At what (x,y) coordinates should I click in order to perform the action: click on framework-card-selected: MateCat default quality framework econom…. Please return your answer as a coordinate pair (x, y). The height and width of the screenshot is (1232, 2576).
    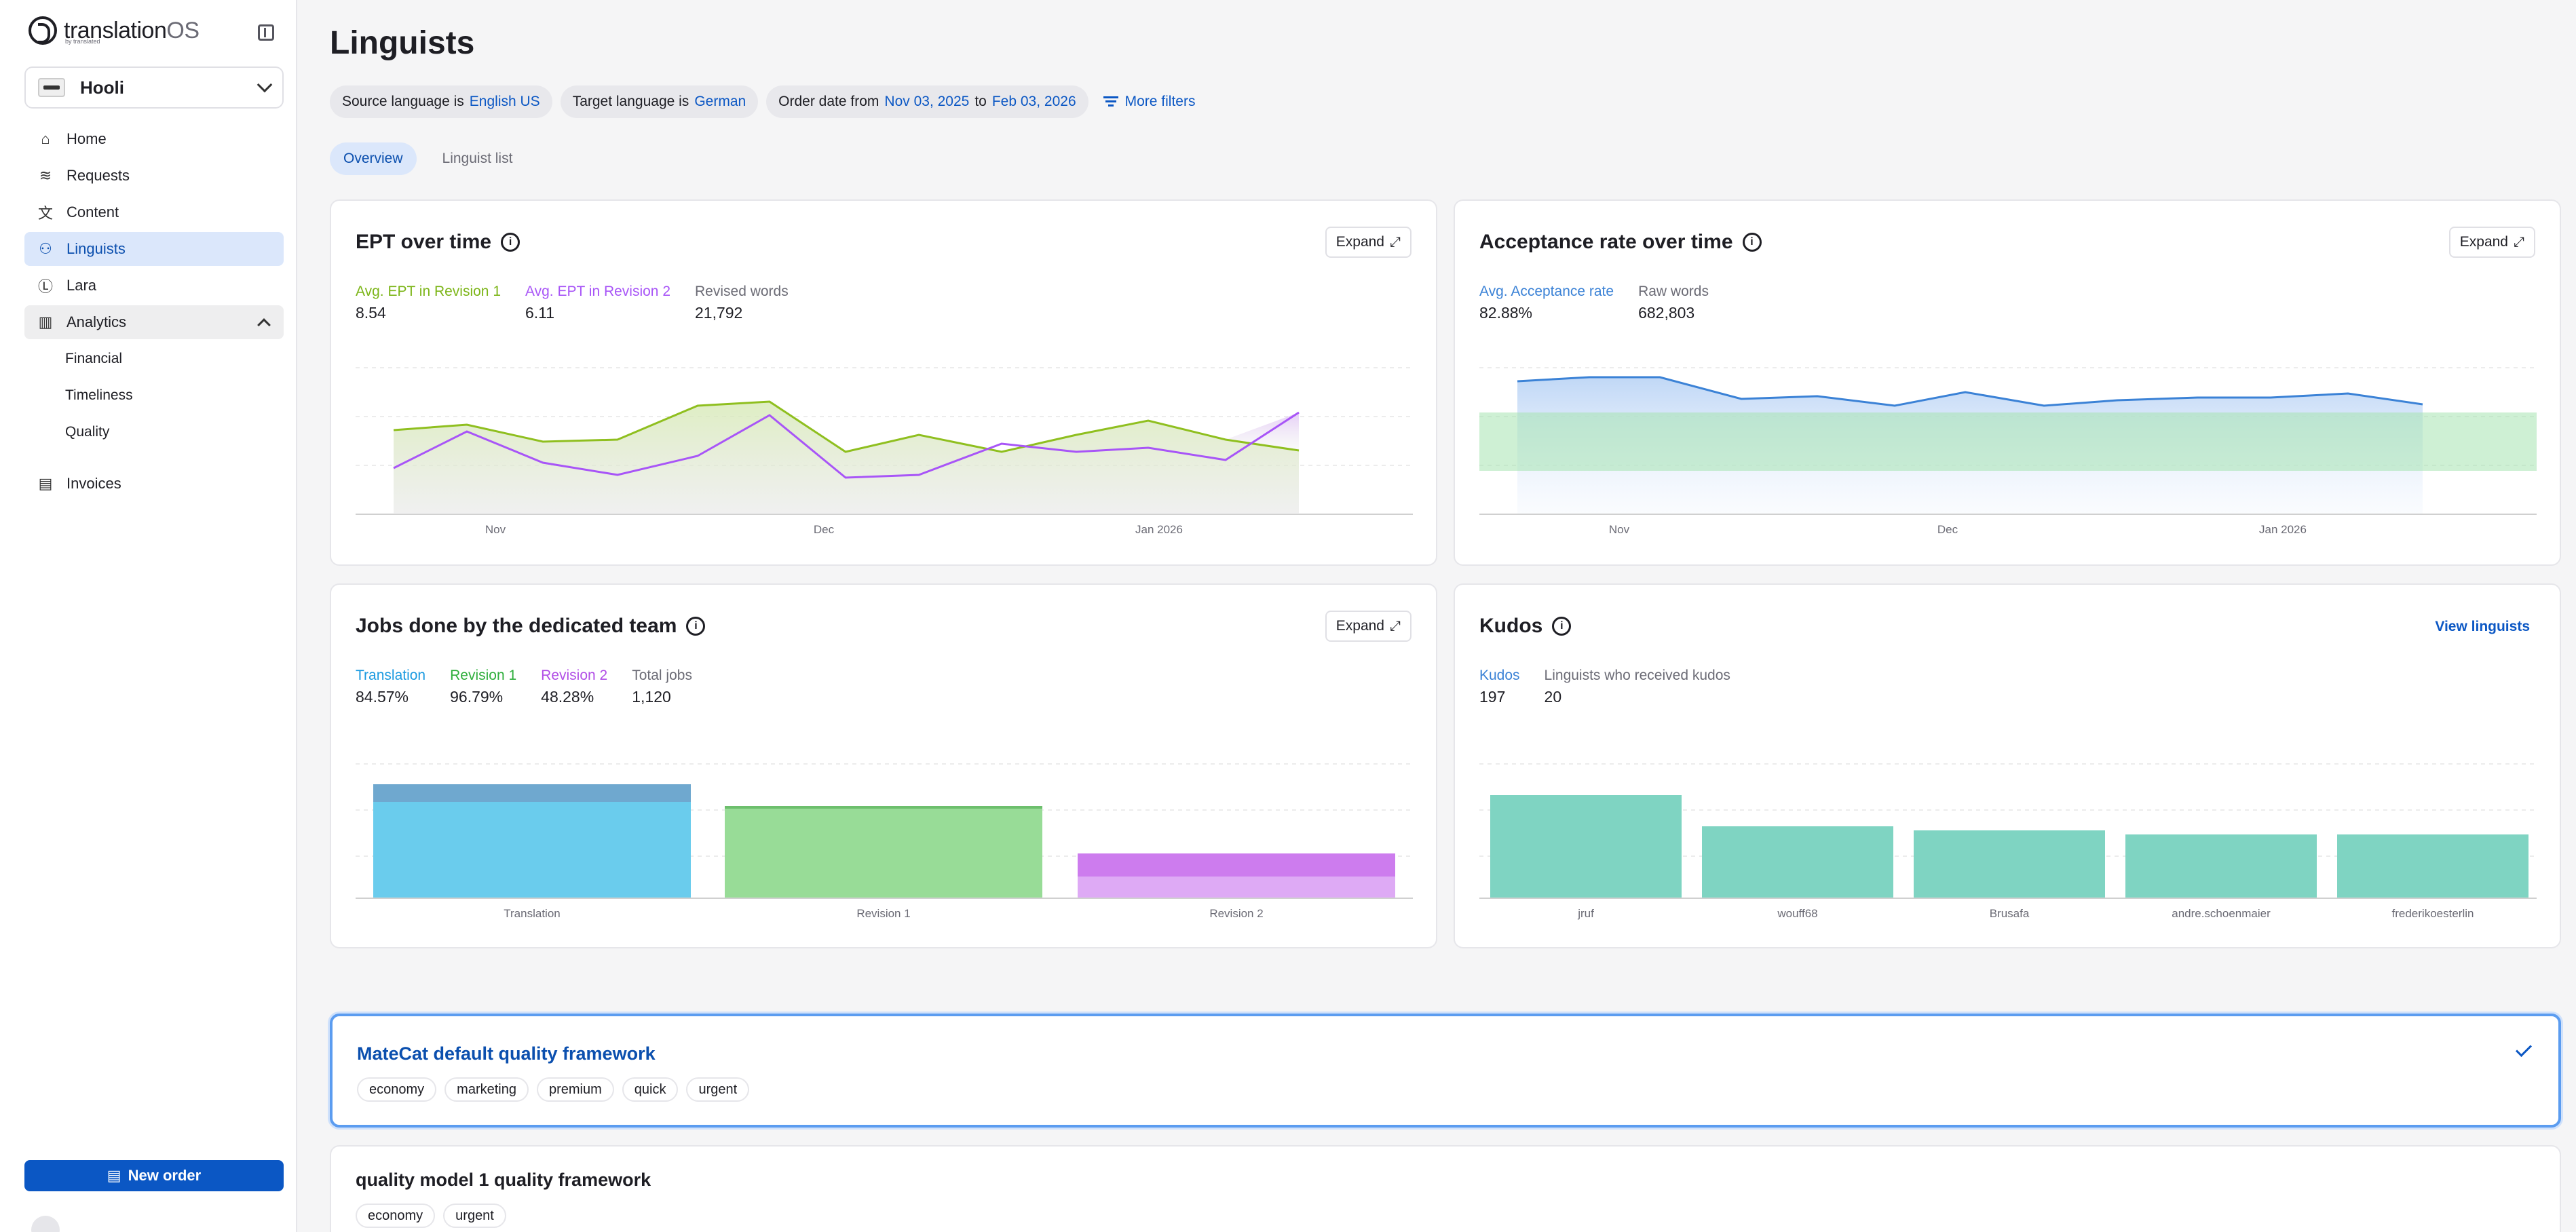
    Looking at the image, I should click on (1446, 1071).